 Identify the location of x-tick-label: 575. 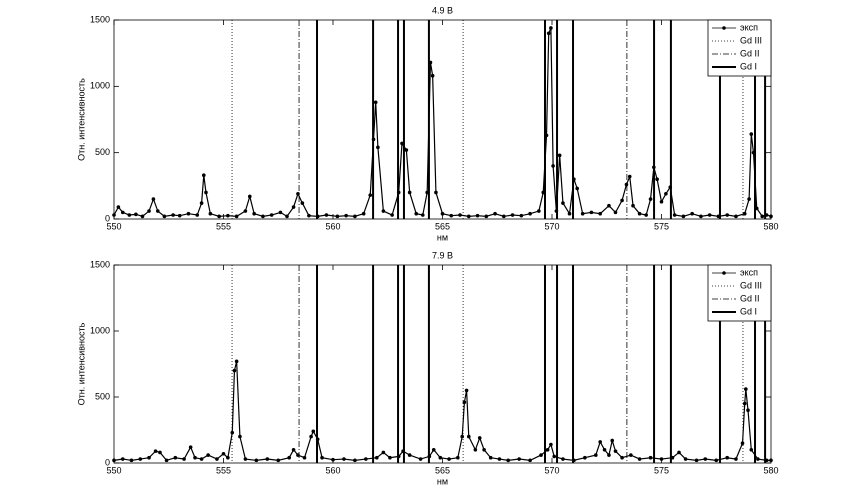
(661, 470).